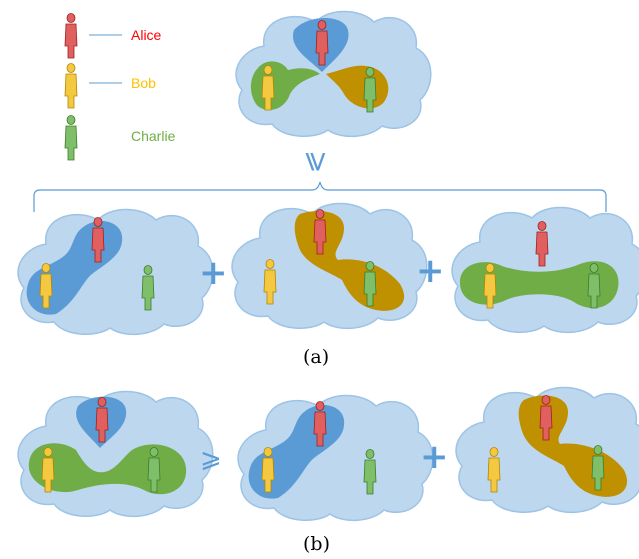  What do you see at coordinates (335, 458) in the screenshot?
I see `cloud-b2-alice-bob` at bounding box center [335, 458].